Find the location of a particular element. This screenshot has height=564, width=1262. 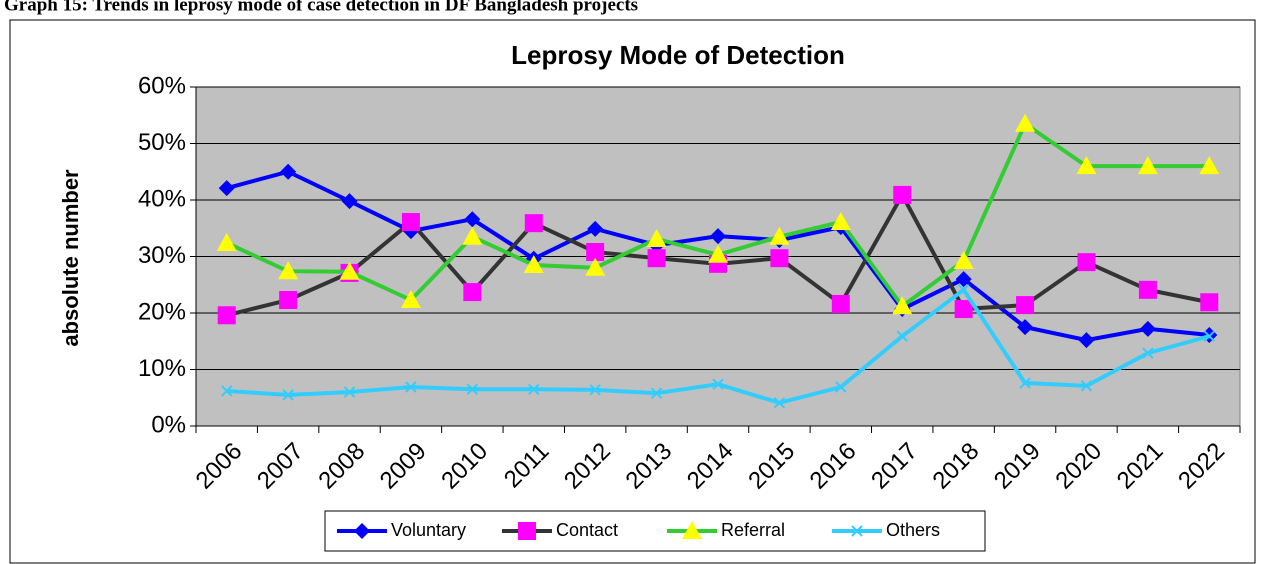

y-tick-label: 50% is located at coordinates (162, 142).